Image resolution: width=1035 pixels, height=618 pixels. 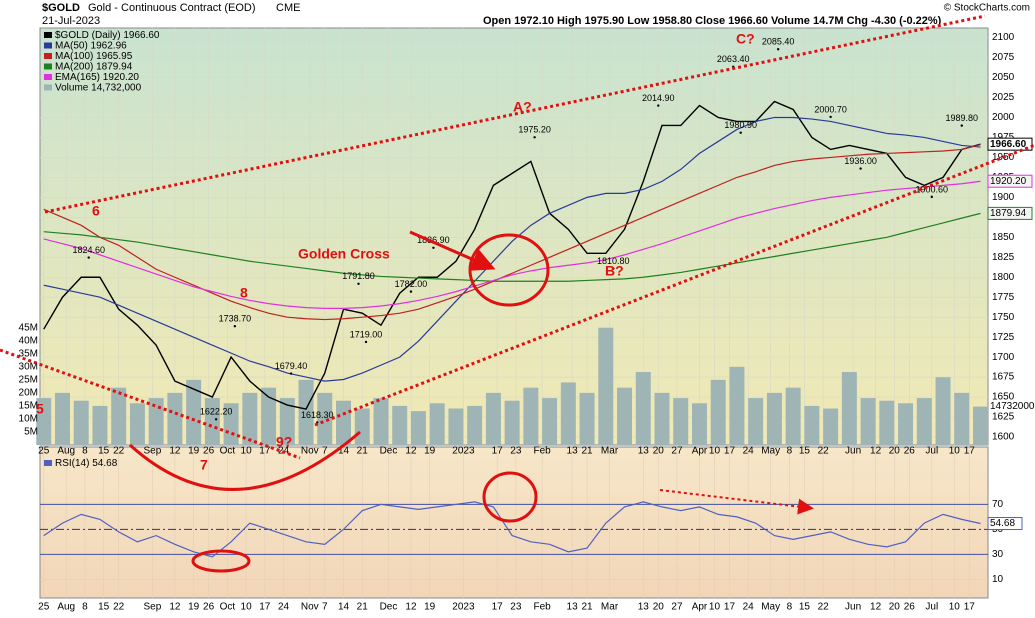 I want to click on series-line, so click(x=512, y=247).